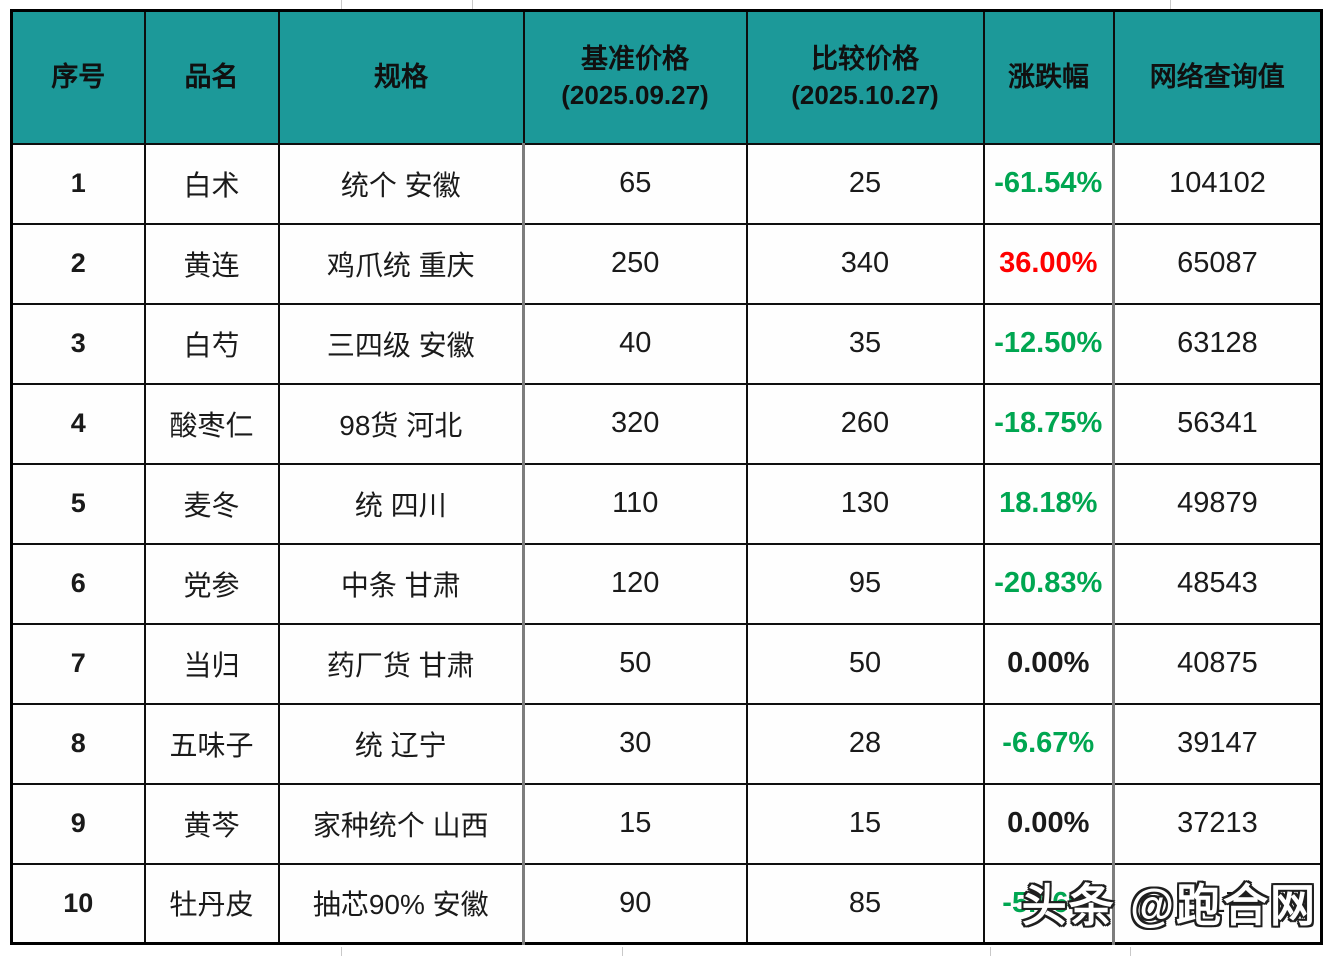 This screenshot has width=1329, height=956. What do you see at coordinates (1217, 823) in the screenshot?
I see `cell-query-value: 37213` at bounding box center [1217, 823].